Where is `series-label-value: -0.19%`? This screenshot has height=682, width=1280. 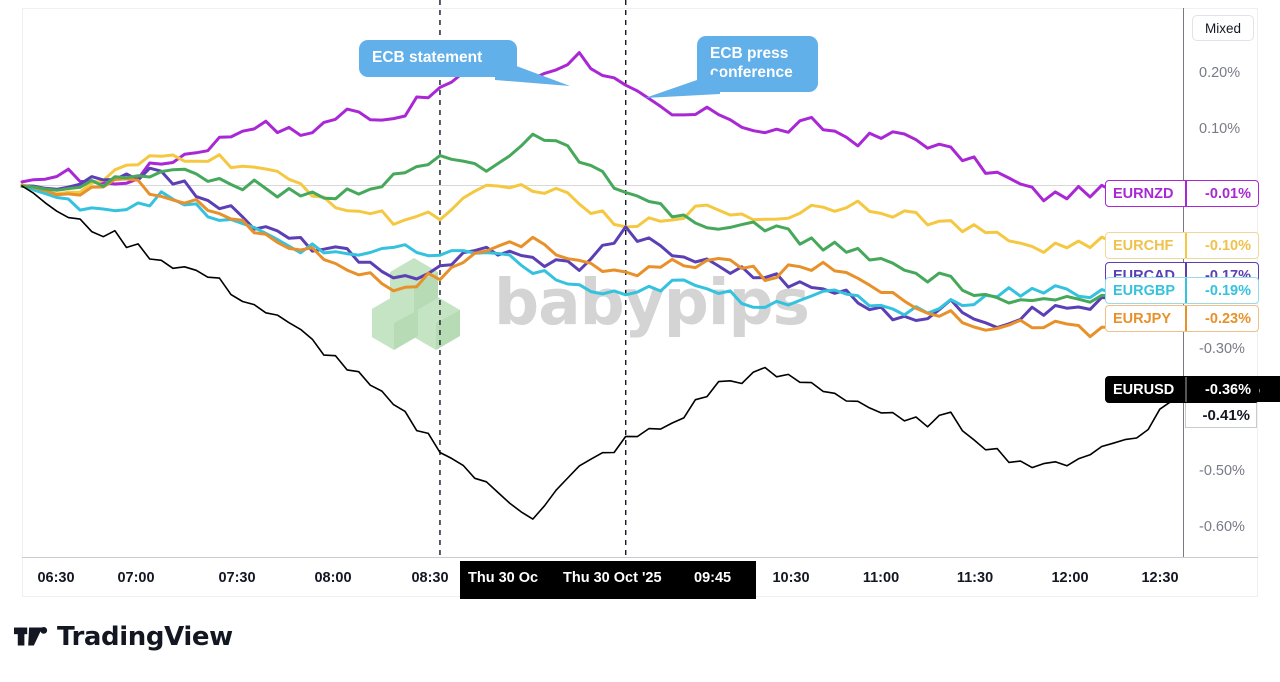
series-label-value: -0.19% is located at coordinates (1221, 290).